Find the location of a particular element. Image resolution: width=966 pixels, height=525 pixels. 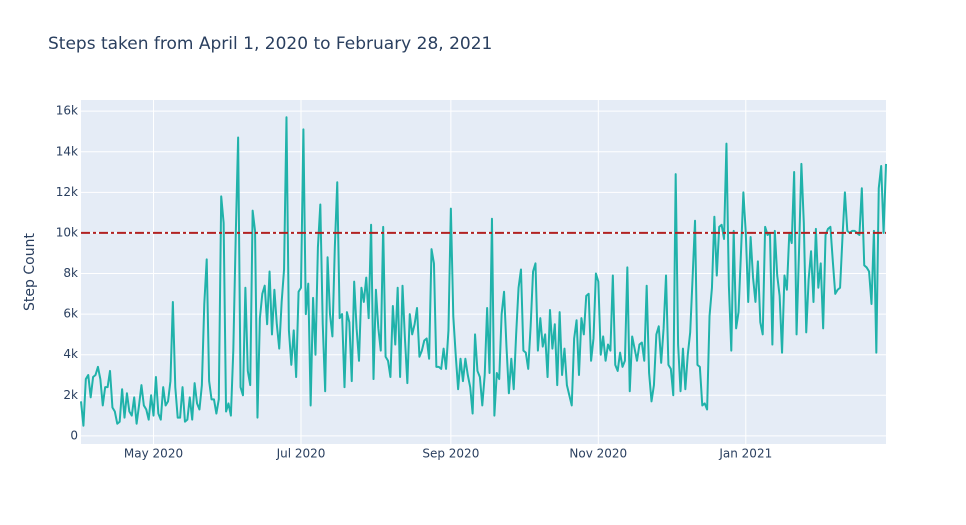

y-axis-title: Step Count is located at coordinates (30, 272).